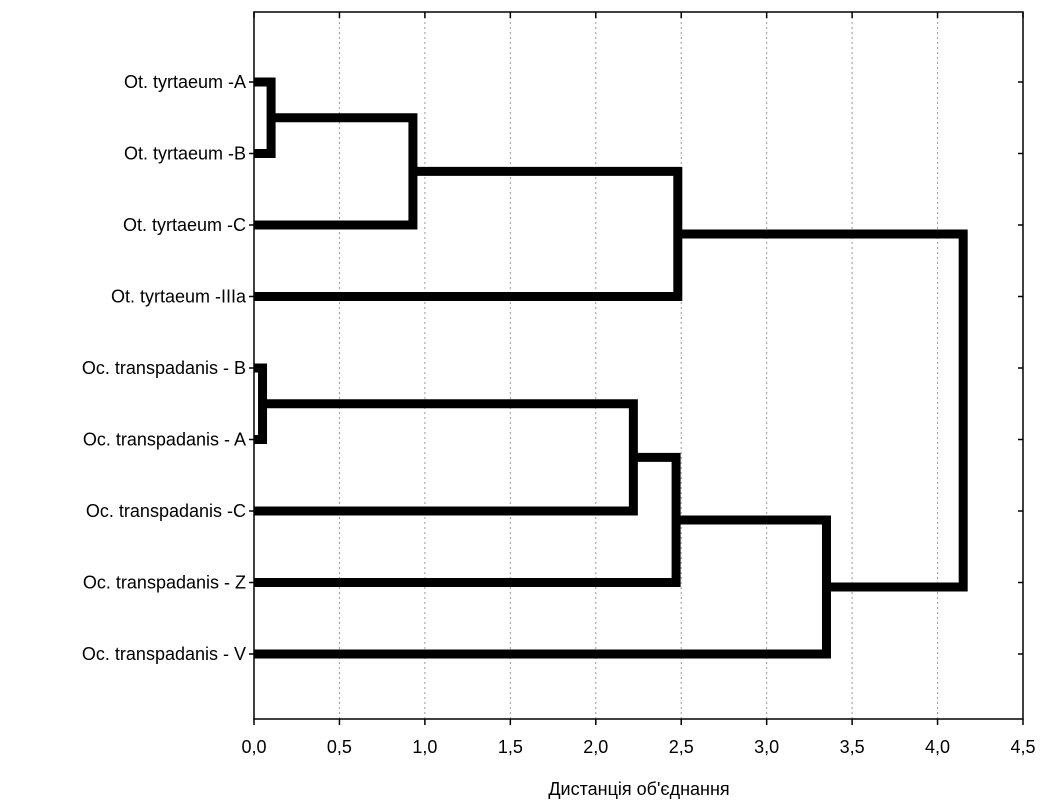 The image size is (1047, 803). I want to click on x-axis-title: Дистанція об'єднання, so click(638, 789).